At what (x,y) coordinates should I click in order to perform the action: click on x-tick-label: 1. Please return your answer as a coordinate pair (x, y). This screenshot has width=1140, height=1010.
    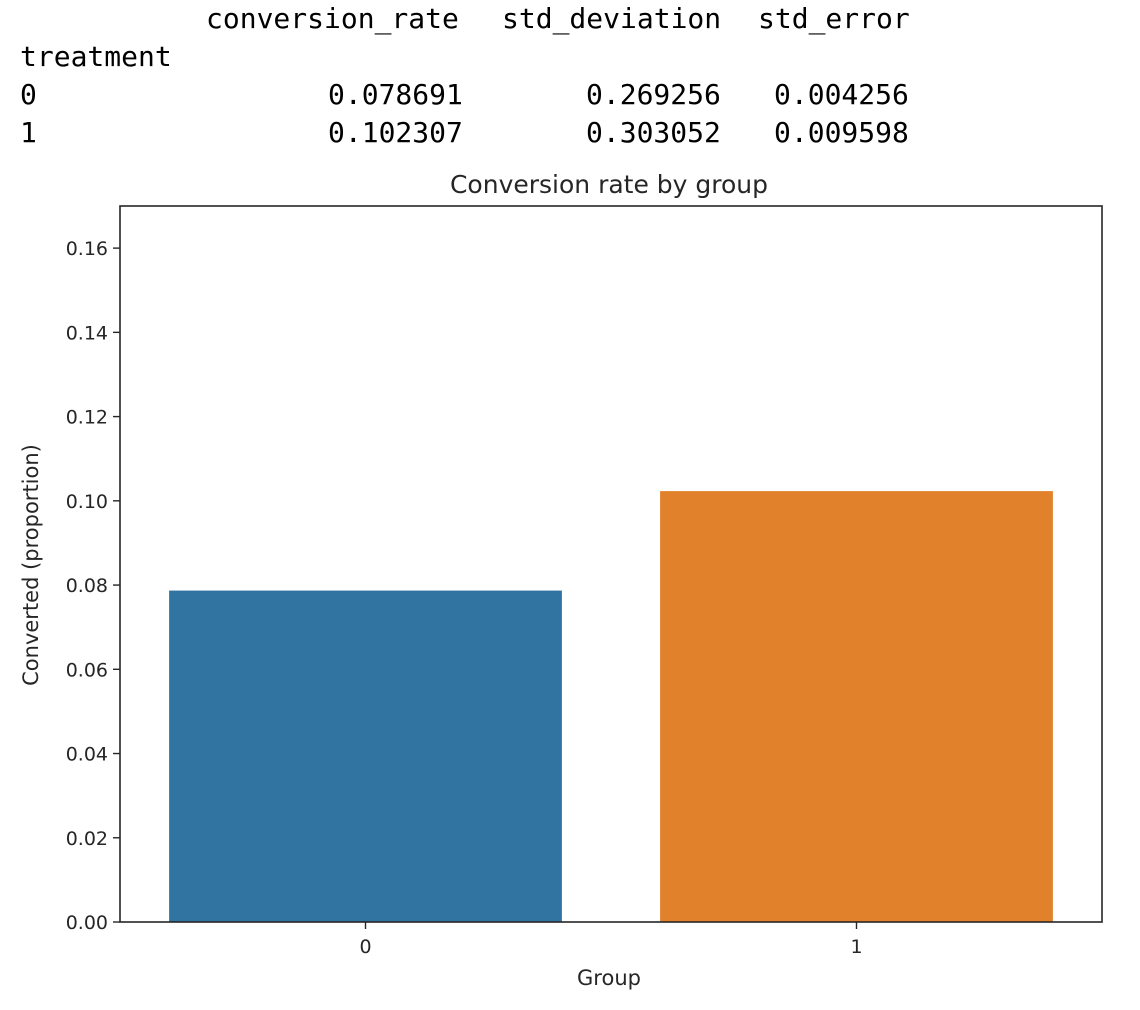
    Looking at the image, I should click on (856, 947).